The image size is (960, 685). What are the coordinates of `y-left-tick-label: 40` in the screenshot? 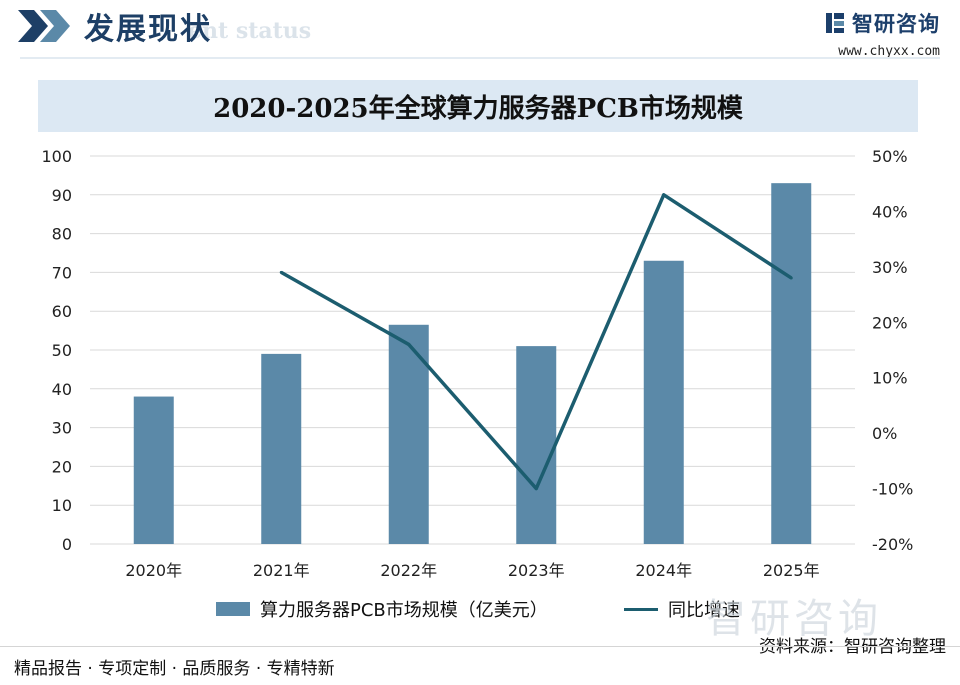 It's located at (62, 389).